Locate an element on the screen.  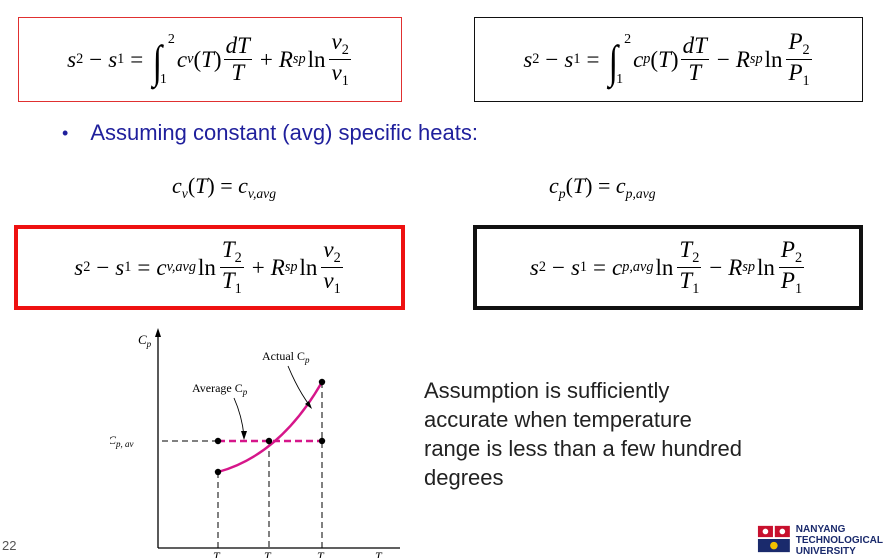
point-t2-average is located at coordinates (322, 441).